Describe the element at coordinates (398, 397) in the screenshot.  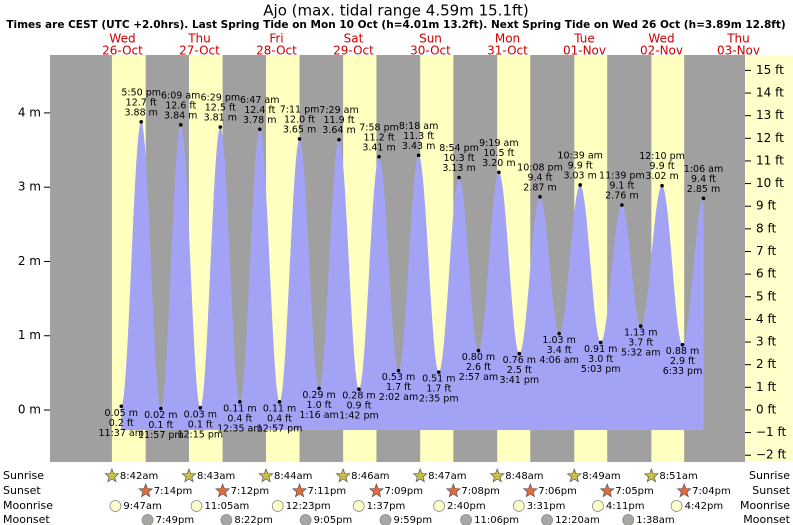
I see `extreme-label: 2:02 am` at that location.